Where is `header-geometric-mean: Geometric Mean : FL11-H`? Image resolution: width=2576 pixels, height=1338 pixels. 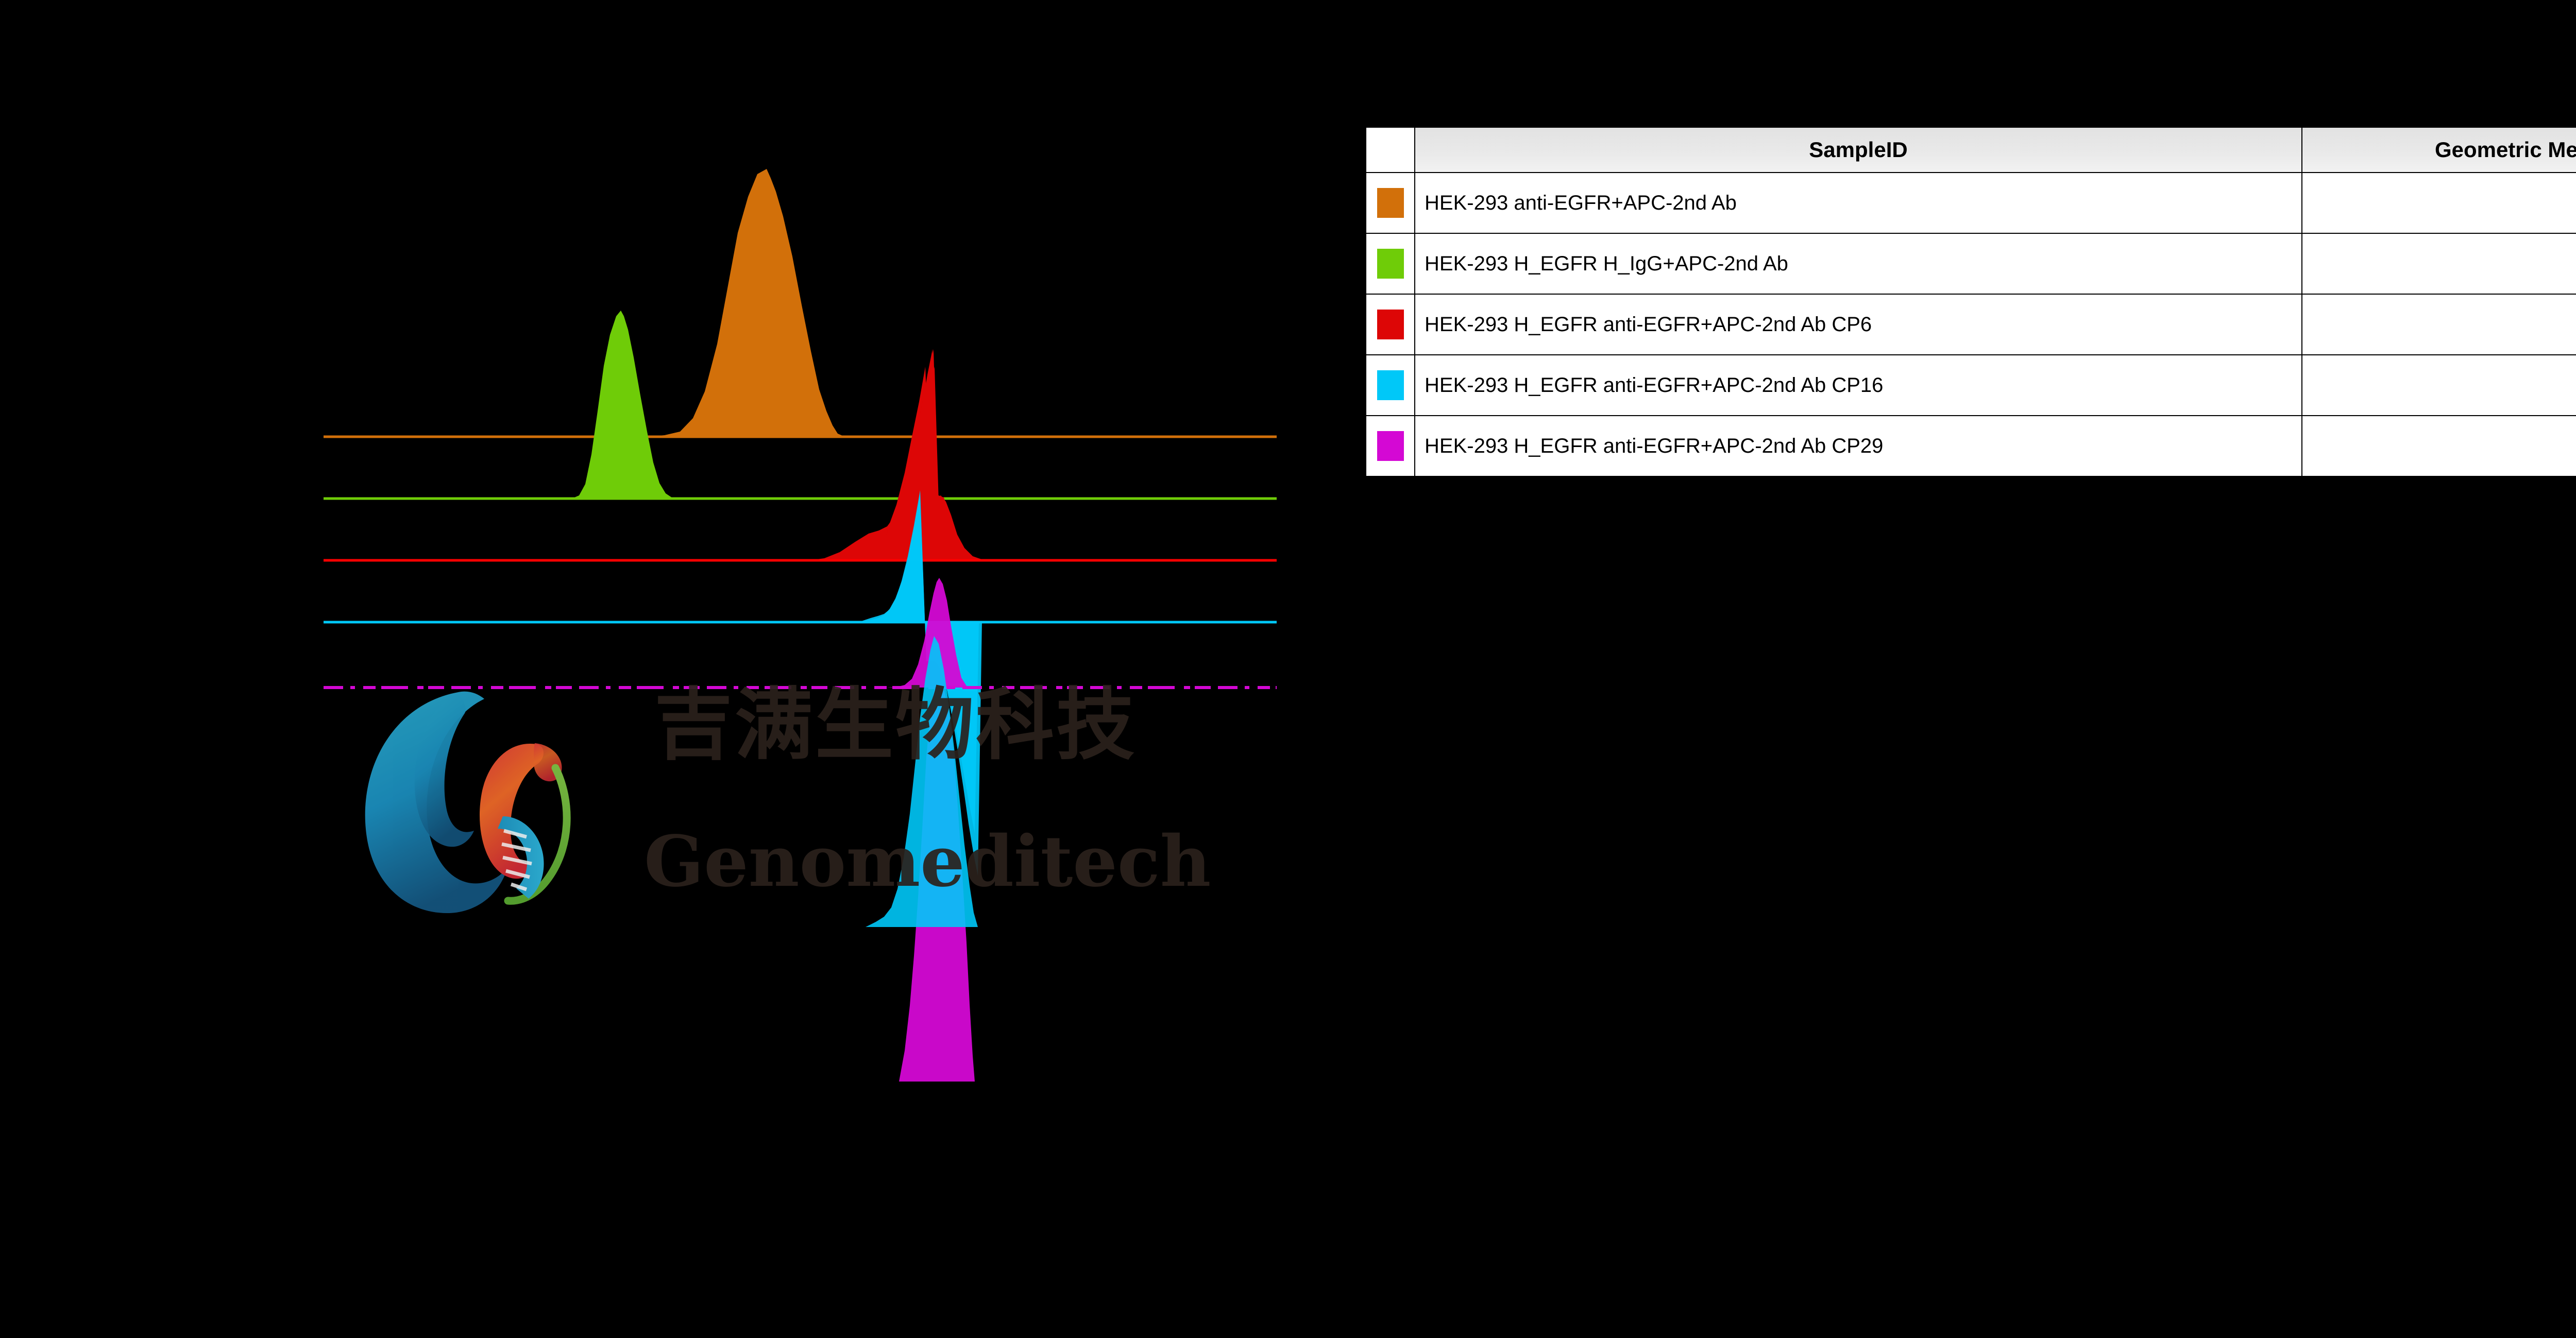 header-geometric-mean: Geometric Mean : FL11-H is located at coordinates (2438, 150).